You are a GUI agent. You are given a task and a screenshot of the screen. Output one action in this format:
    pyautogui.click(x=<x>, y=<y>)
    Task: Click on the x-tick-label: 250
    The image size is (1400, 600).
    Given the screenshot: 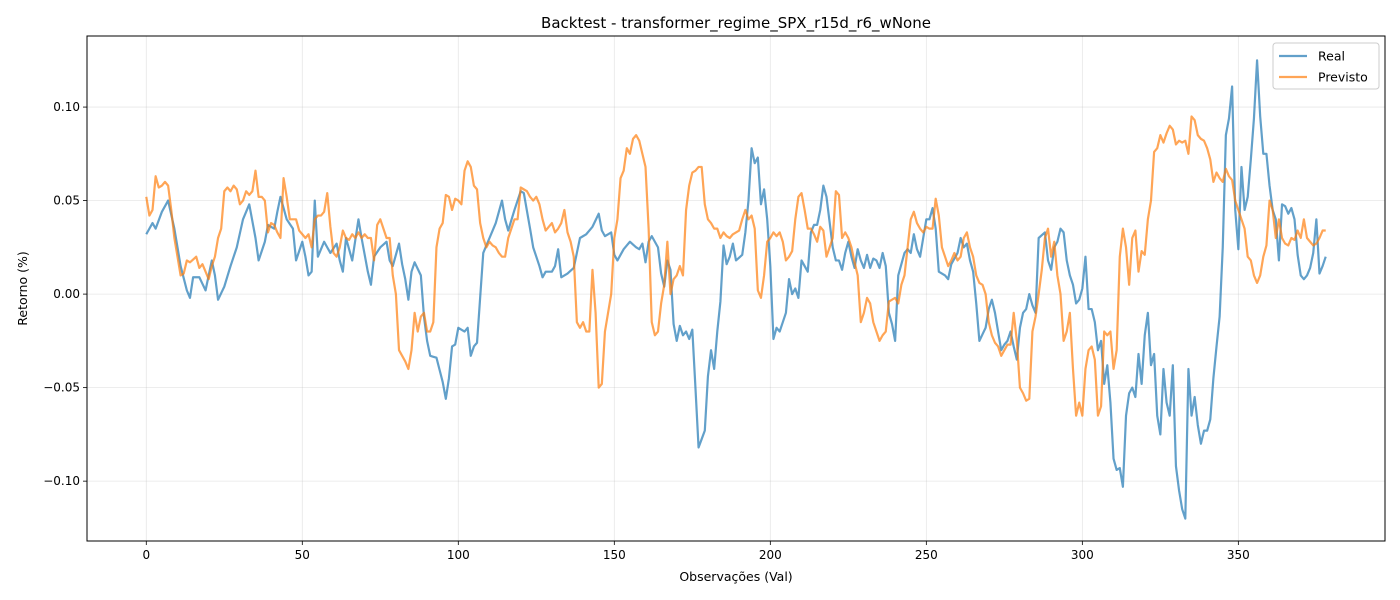 What is the action you would take?
    pyautogui.click(x=926, y=555)
    